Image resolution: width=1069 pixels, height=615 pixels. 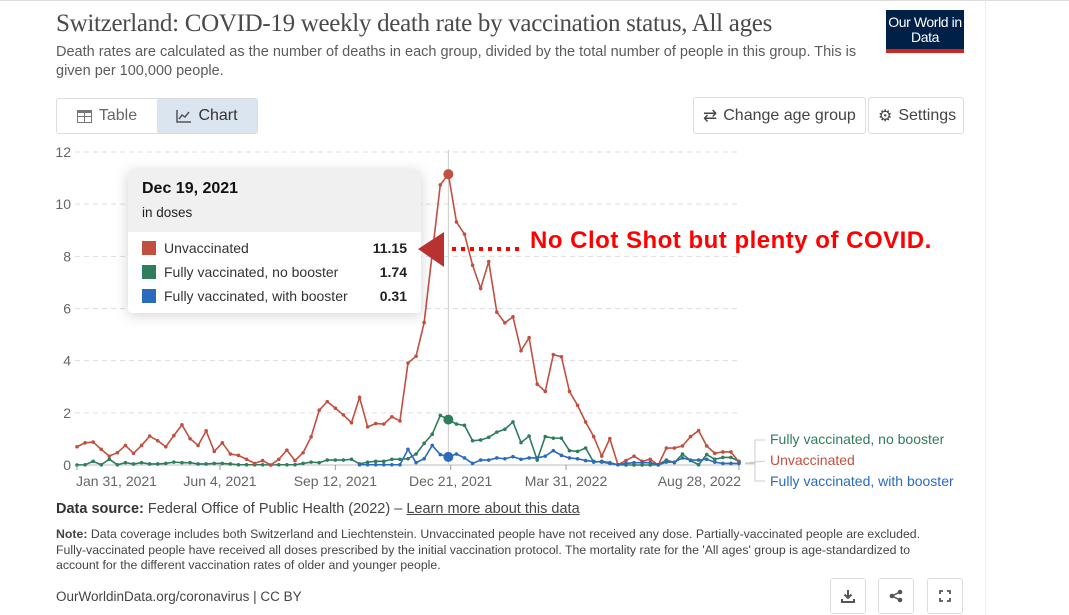 I want to click on share-button, so click(x=896, y=596).